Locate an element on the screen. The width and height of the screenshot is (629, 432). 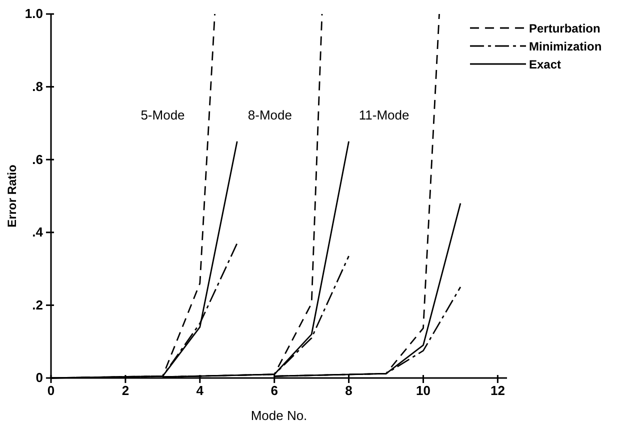
y-axis-title: Error Ratio is located at coordinates (12, 196).